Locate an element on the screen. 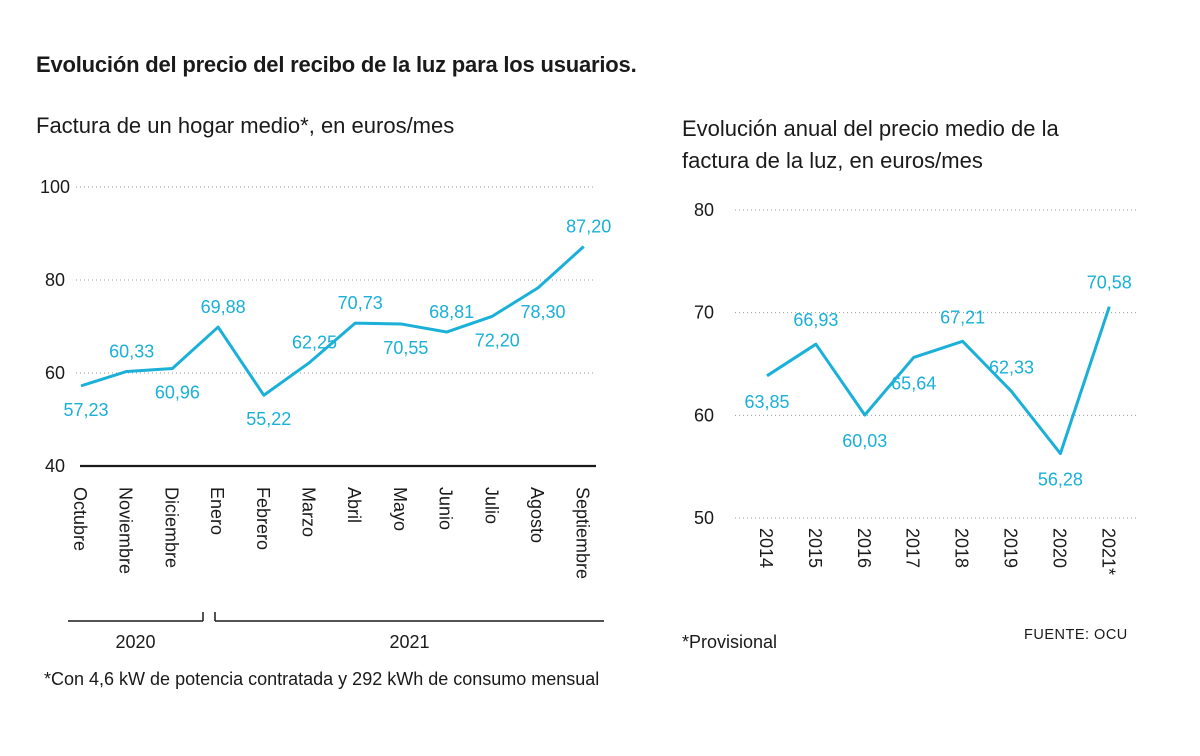 The image size is (1200, 756). left-x-tick-label: Febrero is located at coordinates (263, 518).